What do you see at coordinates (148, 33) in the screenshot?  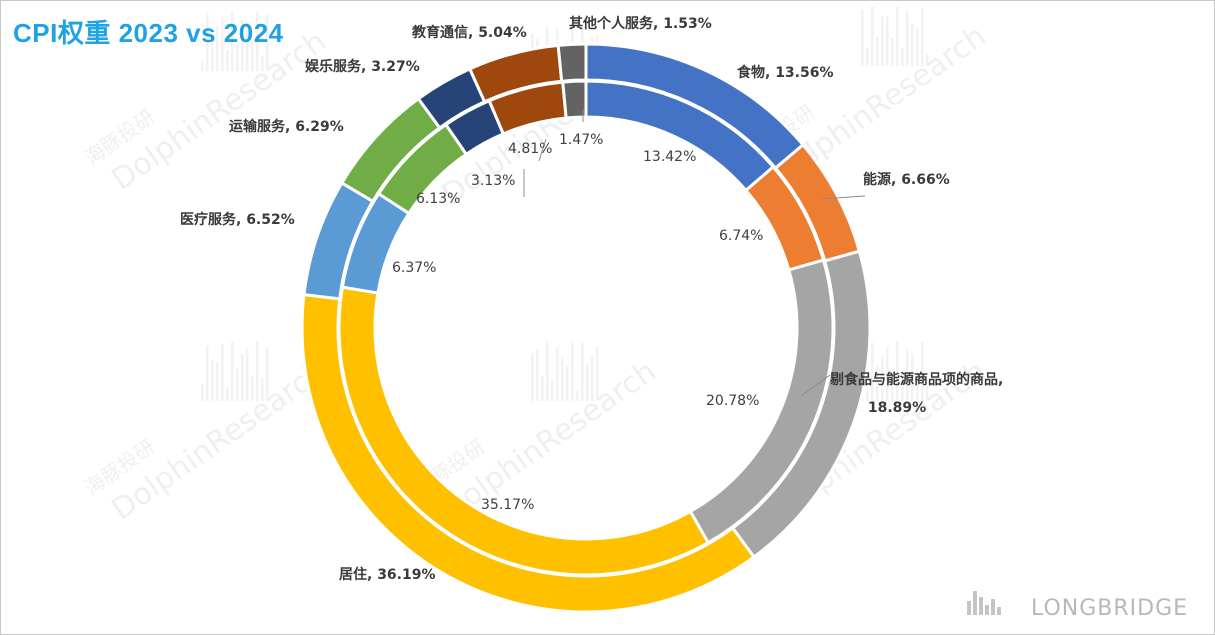 I see `chart-title: CPI权重 2023 vs 2024` at bounding box center [148, 33].